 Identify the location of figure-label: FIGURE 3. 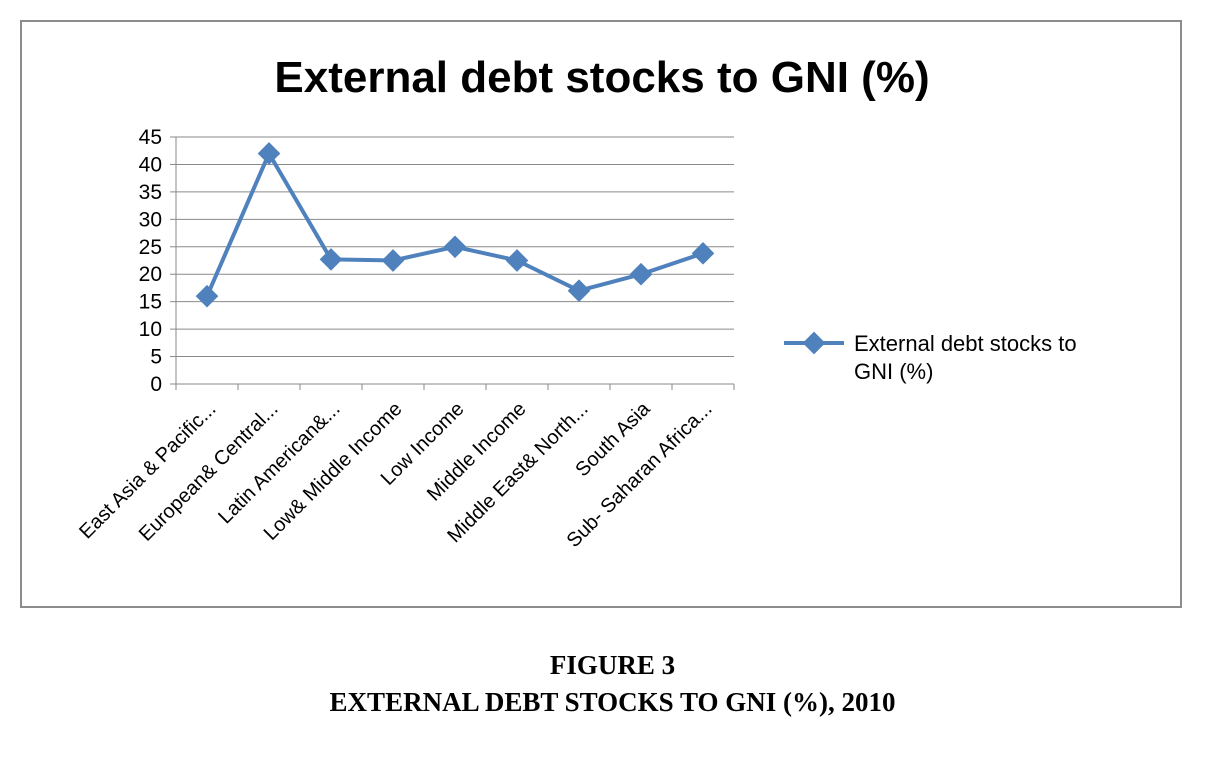
(612, 665).